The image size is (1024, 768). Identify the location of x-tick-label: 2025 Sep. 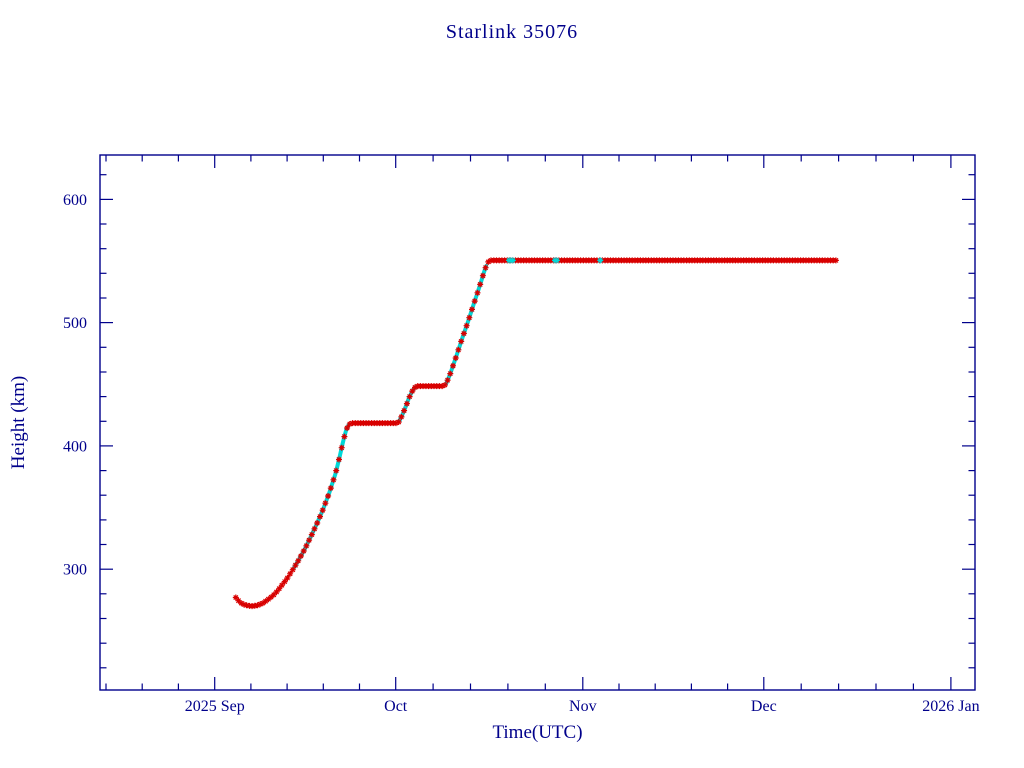
(215, 706).